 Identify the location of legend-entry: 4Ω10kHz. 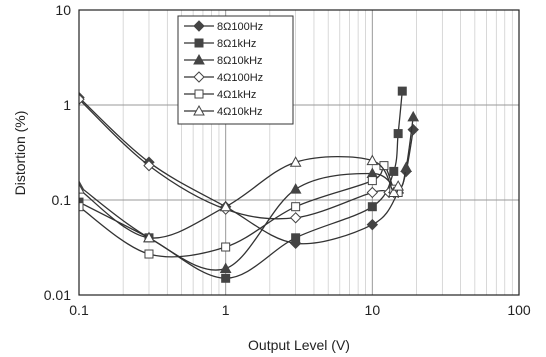
(223, 111).